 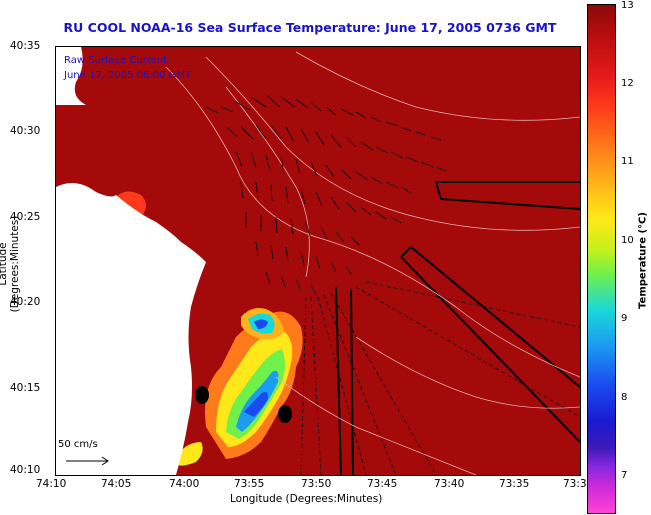 I want to click on colorbar-tick: 11, so click(x=627, y=161).